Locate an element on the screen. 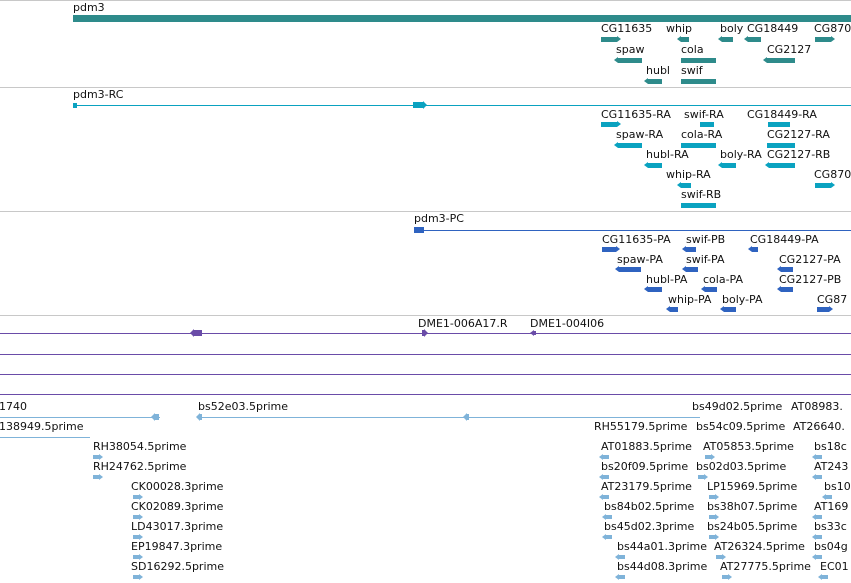 Image resolution: width=851 pixels, height=583 pixels. feature-label: CG2127-PB is located at coordinates (810, 279).